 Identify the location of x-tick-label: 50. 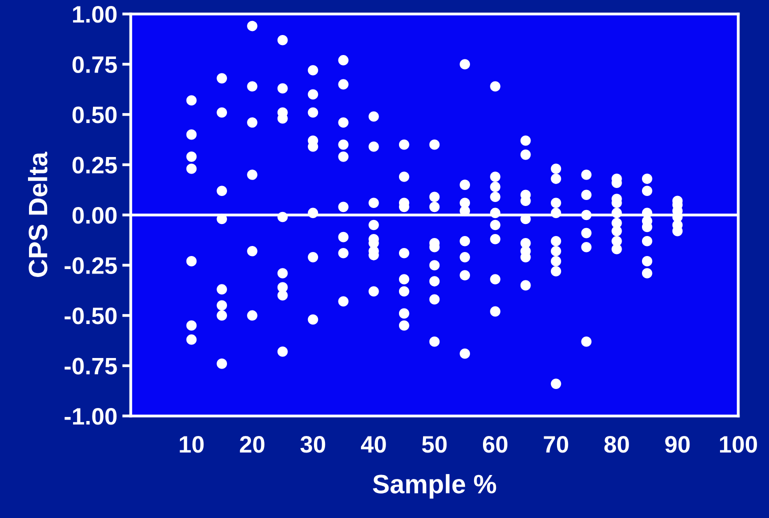
(434, 444).